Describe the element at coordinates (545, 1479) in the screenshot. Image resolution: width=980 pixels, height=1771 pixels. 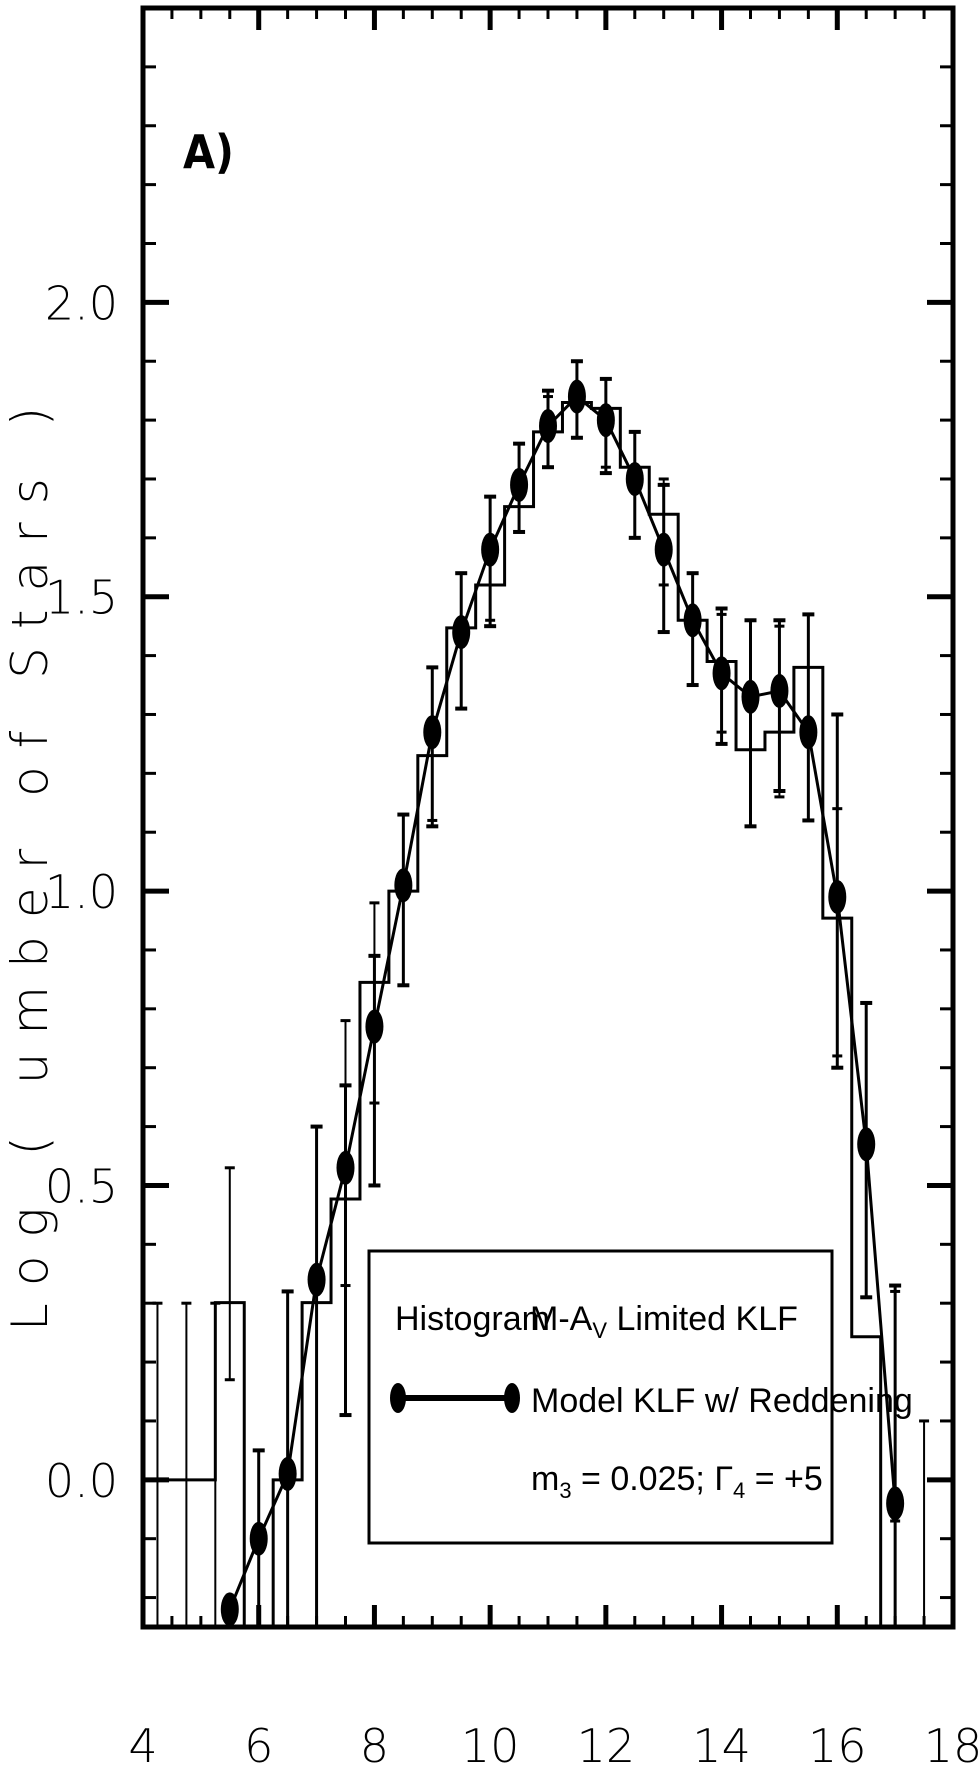
I see `legend-params-m: m` at that location.